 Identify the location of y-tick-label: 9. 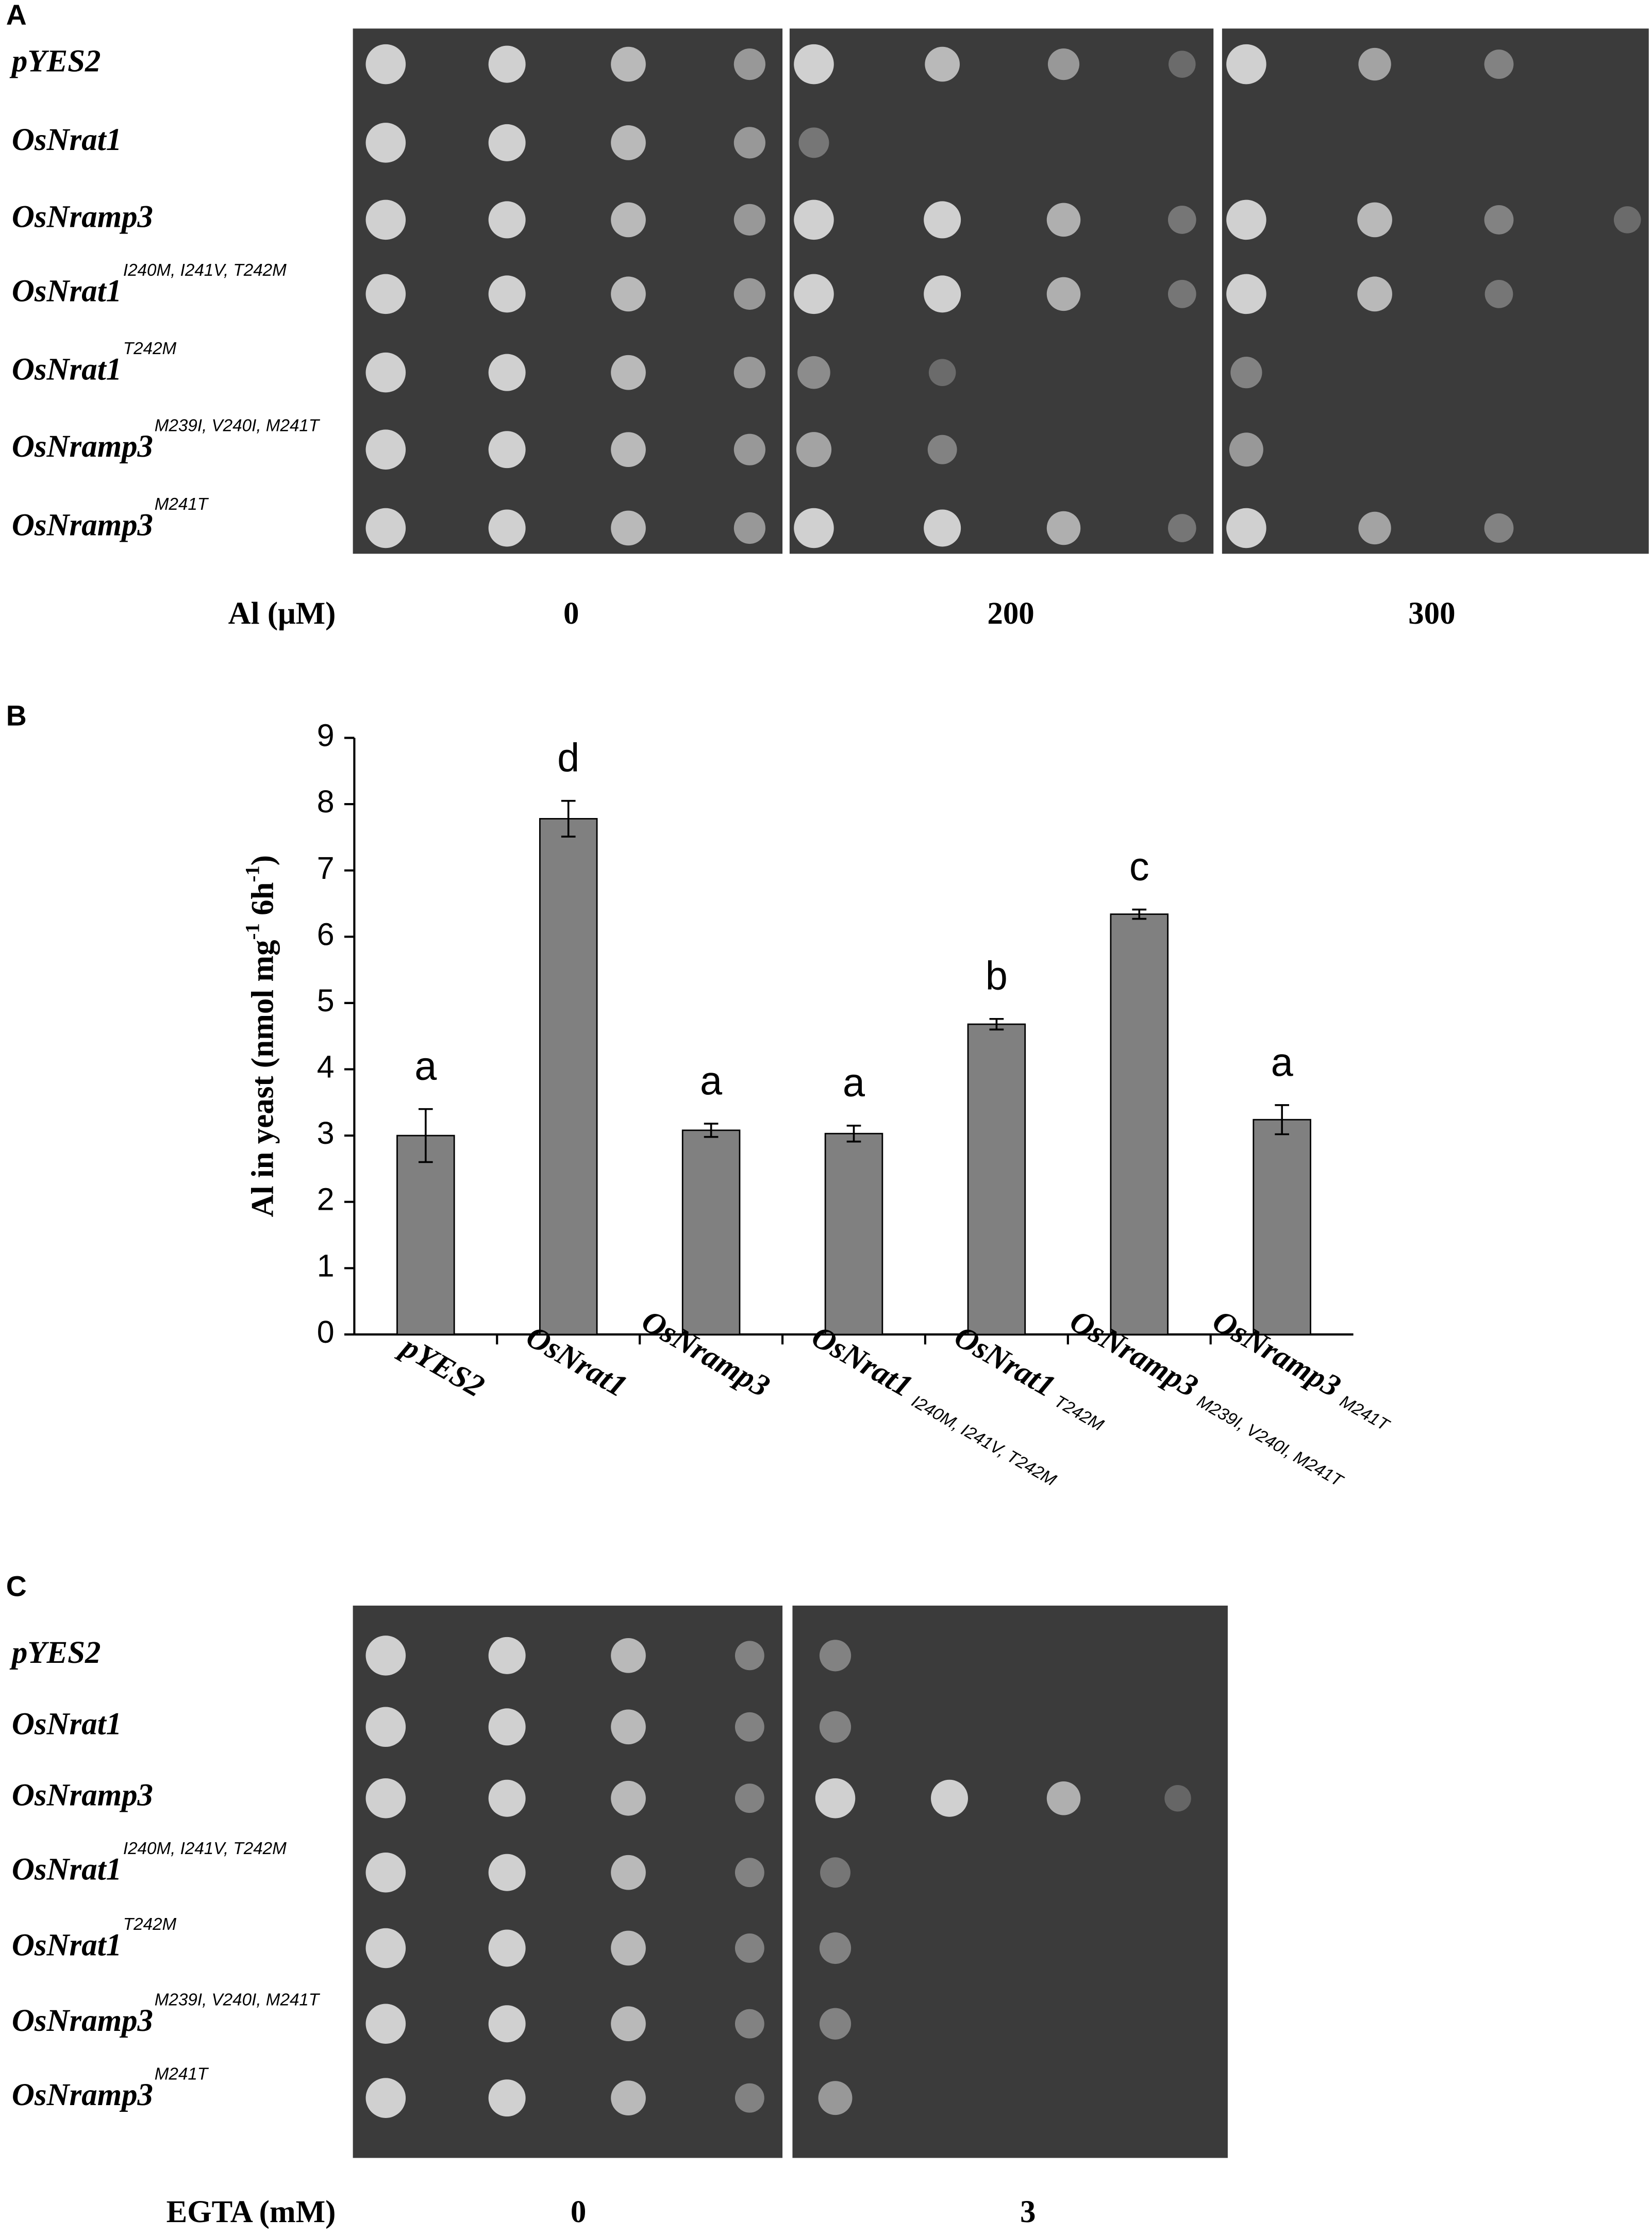
(326, 735).